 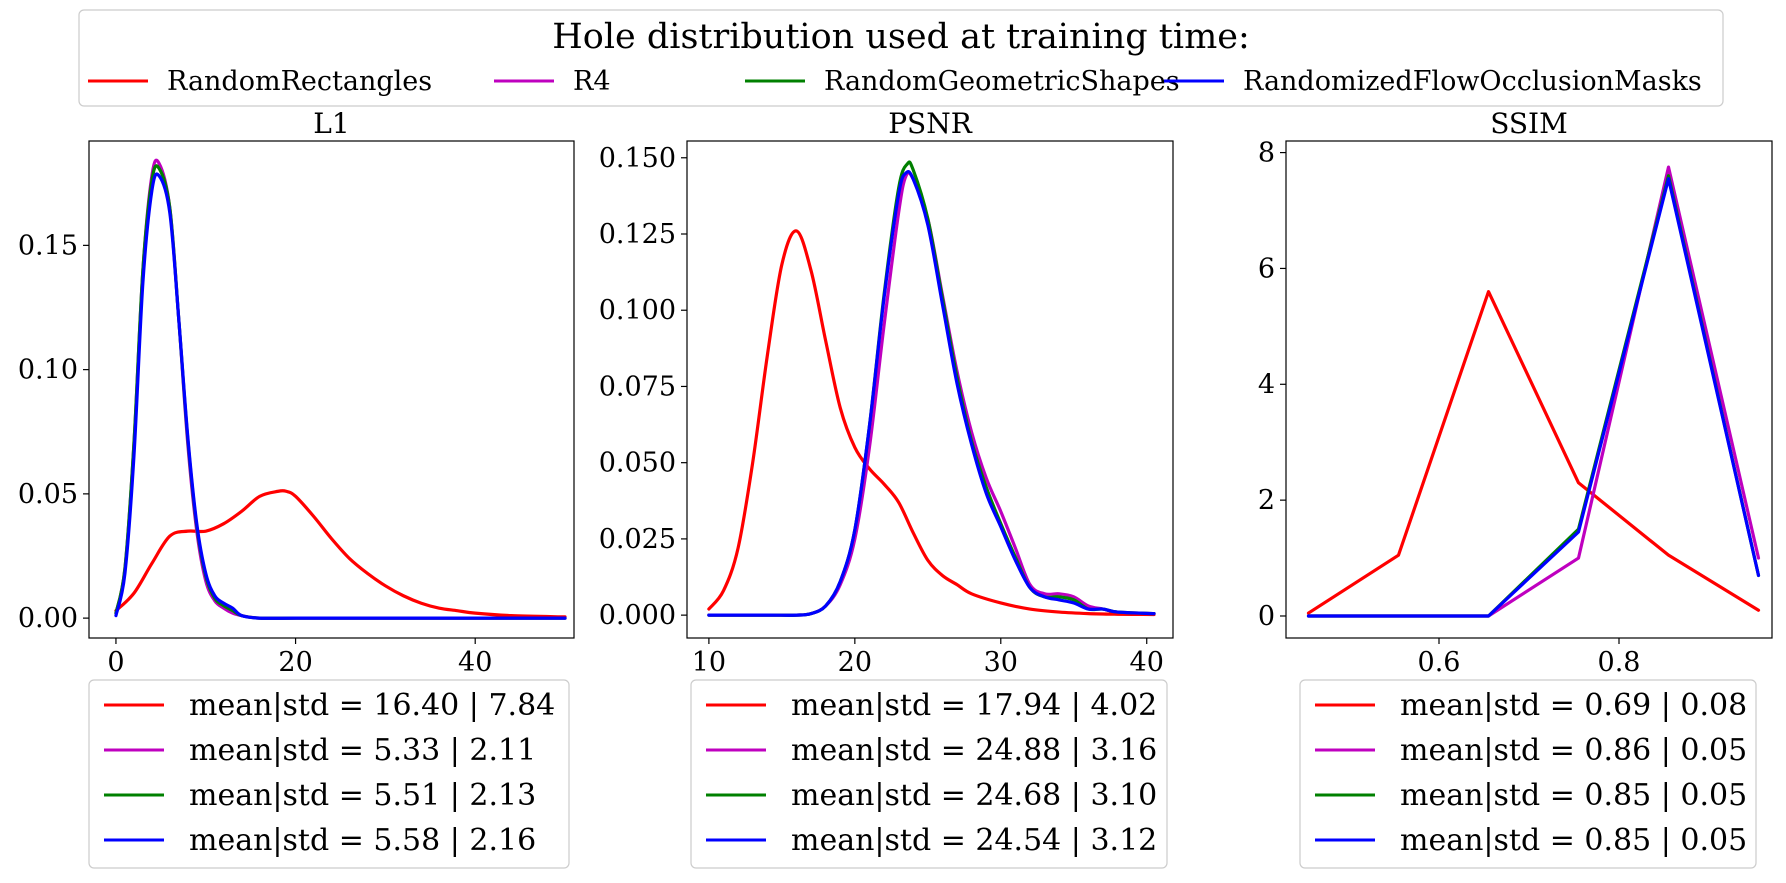 I want to click on y-tick-label: 0, so click(x=1266, y=616).